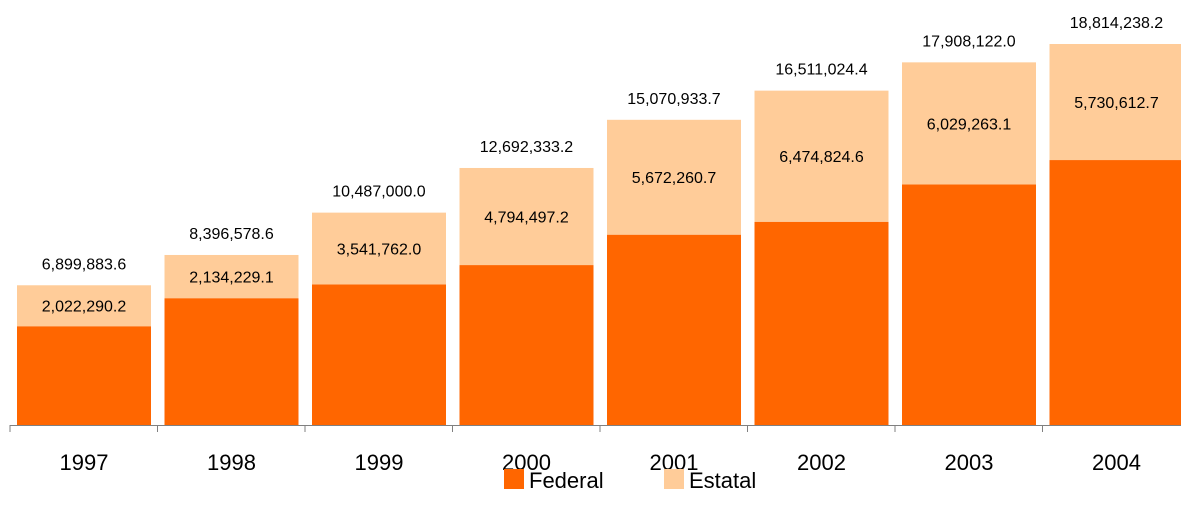 This screenshot has width=1181, height=517. I want to click on estatal-value-label-1998: 2,134,229.1, so click(231, 278).